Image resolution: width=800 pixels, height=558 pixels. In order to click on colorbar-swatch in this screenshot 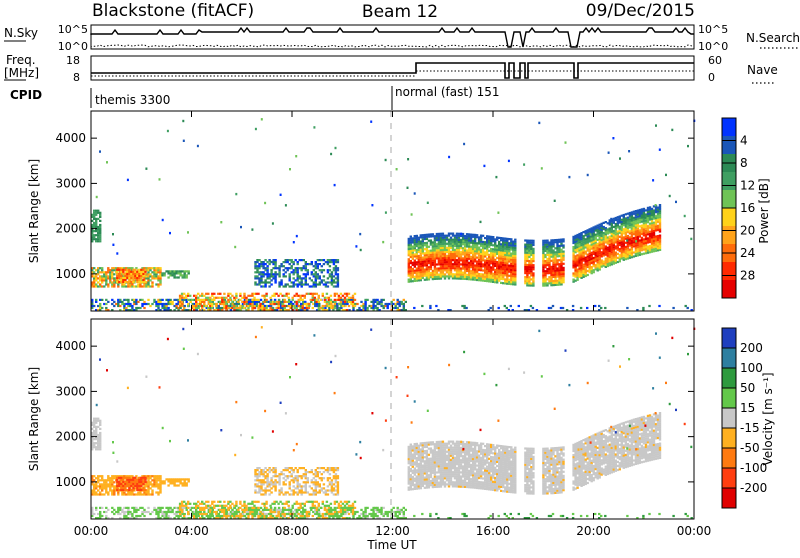, I will do `click(729, 217)`.